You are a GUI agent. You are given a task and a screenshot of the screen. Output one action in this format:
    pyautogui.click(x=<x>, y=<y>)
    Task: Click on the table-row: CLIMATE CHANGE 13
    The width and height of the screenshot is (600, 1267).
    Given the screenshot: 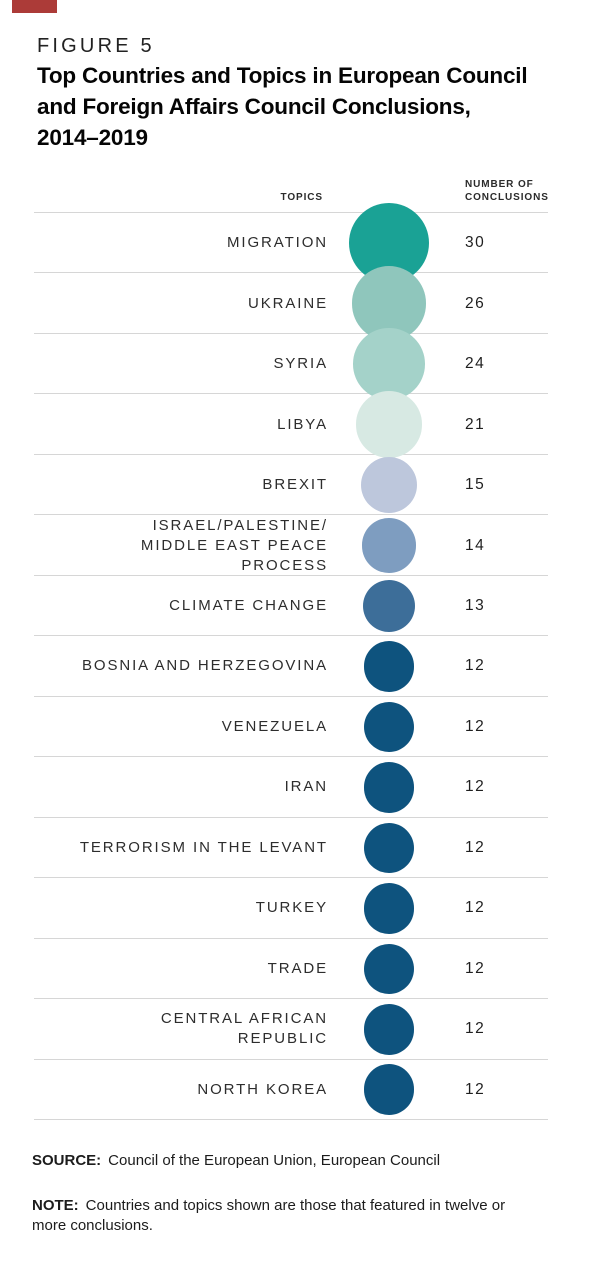 What is the action you would take?
    pyautogui.click(x=291, y=605)
    